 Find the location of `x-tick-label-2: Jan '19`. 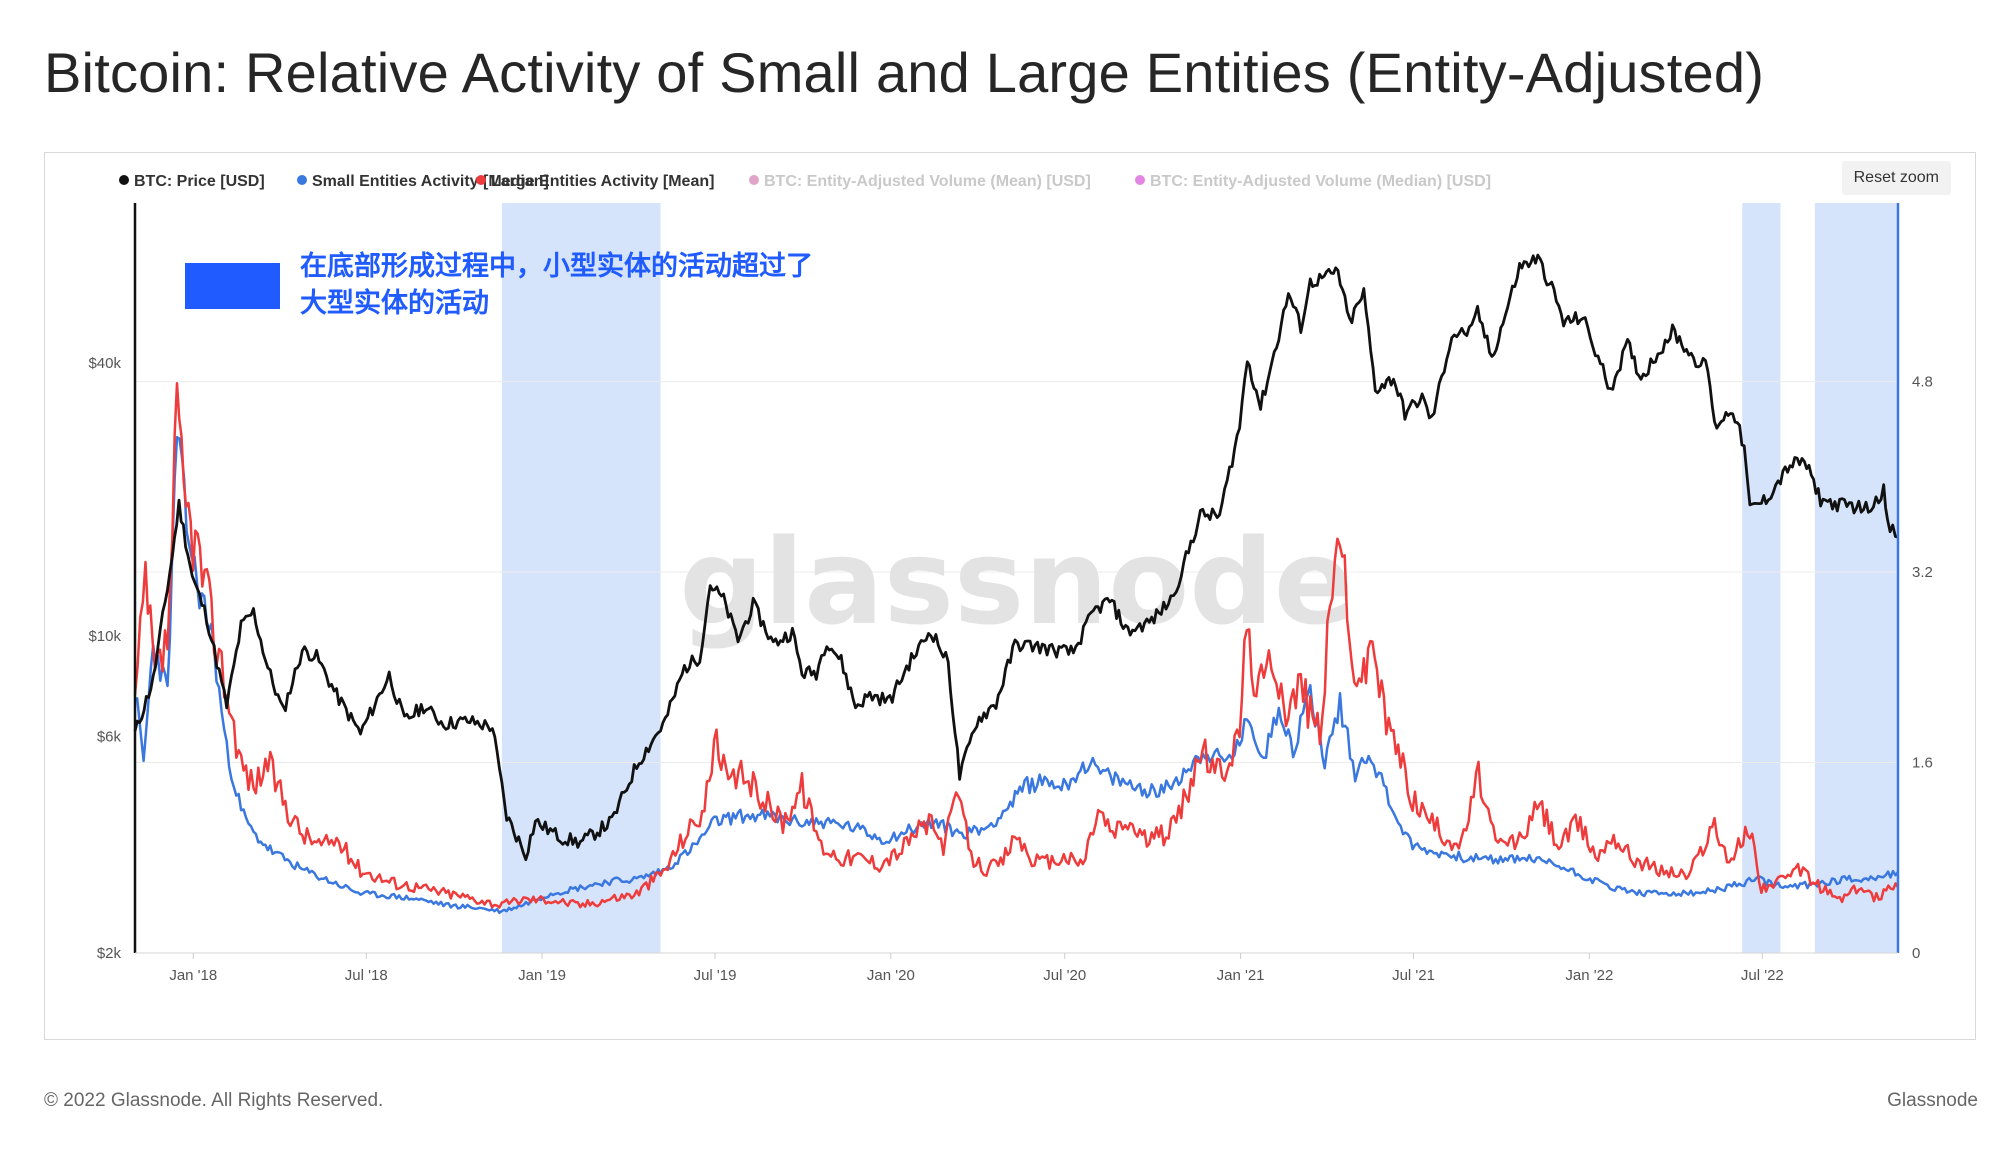

x-tick-label-2: Jan '19 is located at coordinates (542, 975).